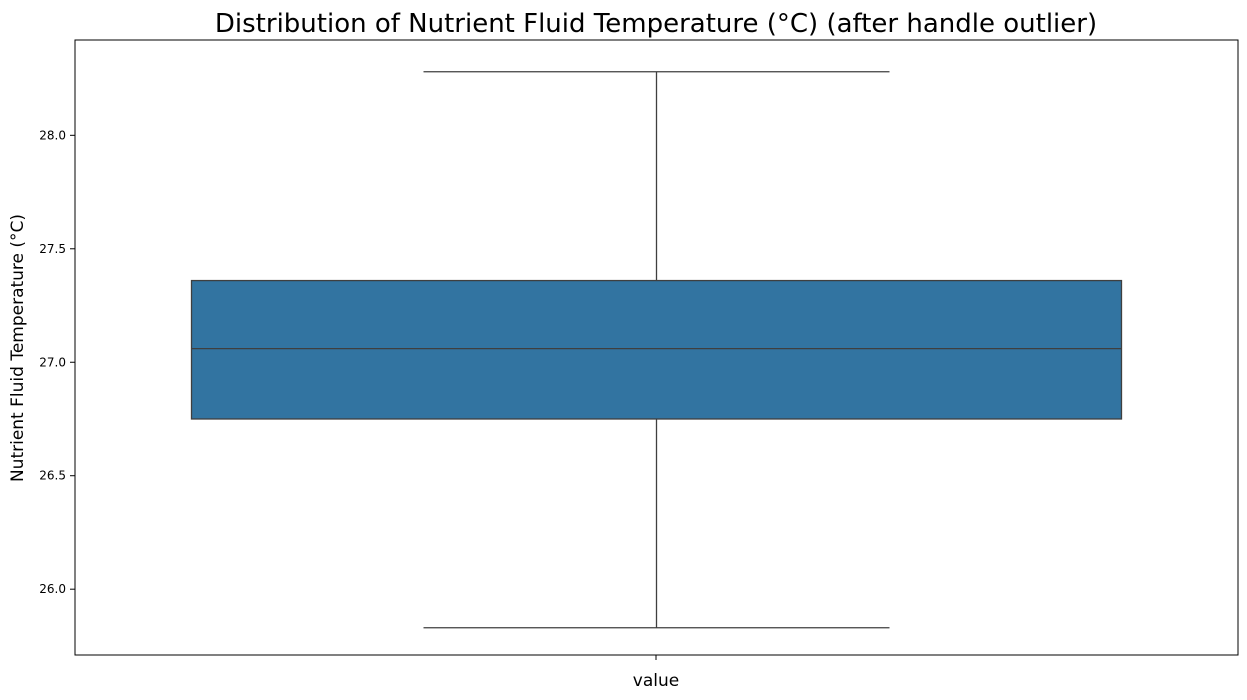  What do you see at coordinates (52, 249) in the screenshot?
I see `y-tick-label: 27.5` at bounding box center [52, 249].